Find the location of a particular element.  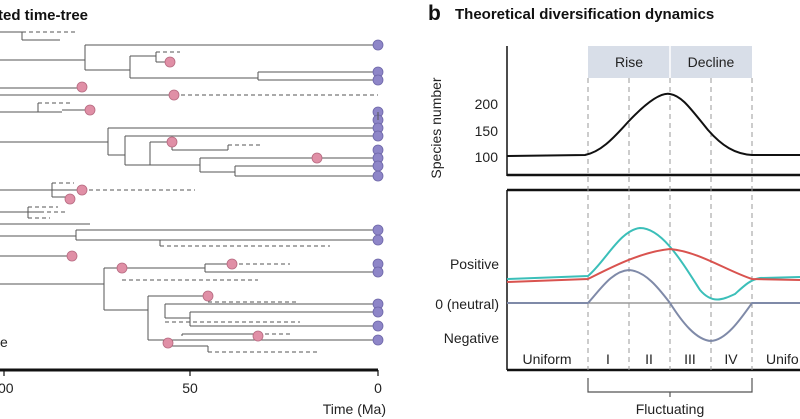

y-tick-100: 100 is located at coordinates (487, 157).